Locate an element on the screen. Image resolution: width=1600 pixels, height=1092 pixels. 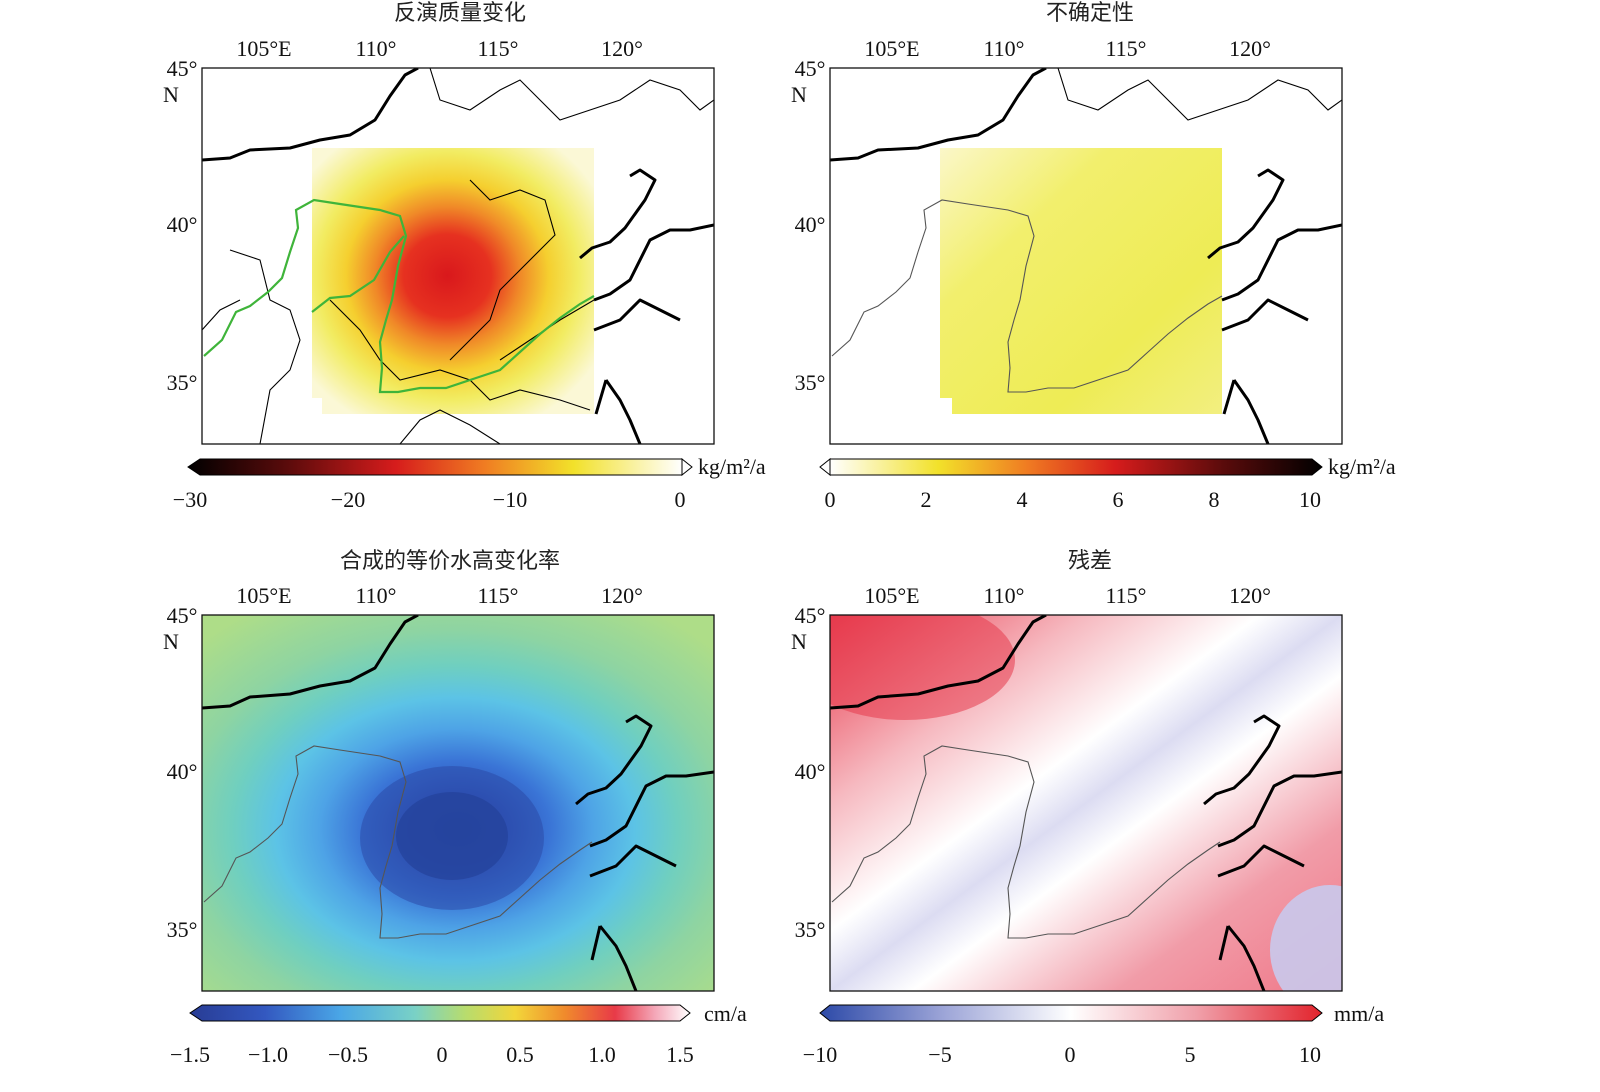
panel-title: 反演质量变化 is located at coordinates (460, 13).